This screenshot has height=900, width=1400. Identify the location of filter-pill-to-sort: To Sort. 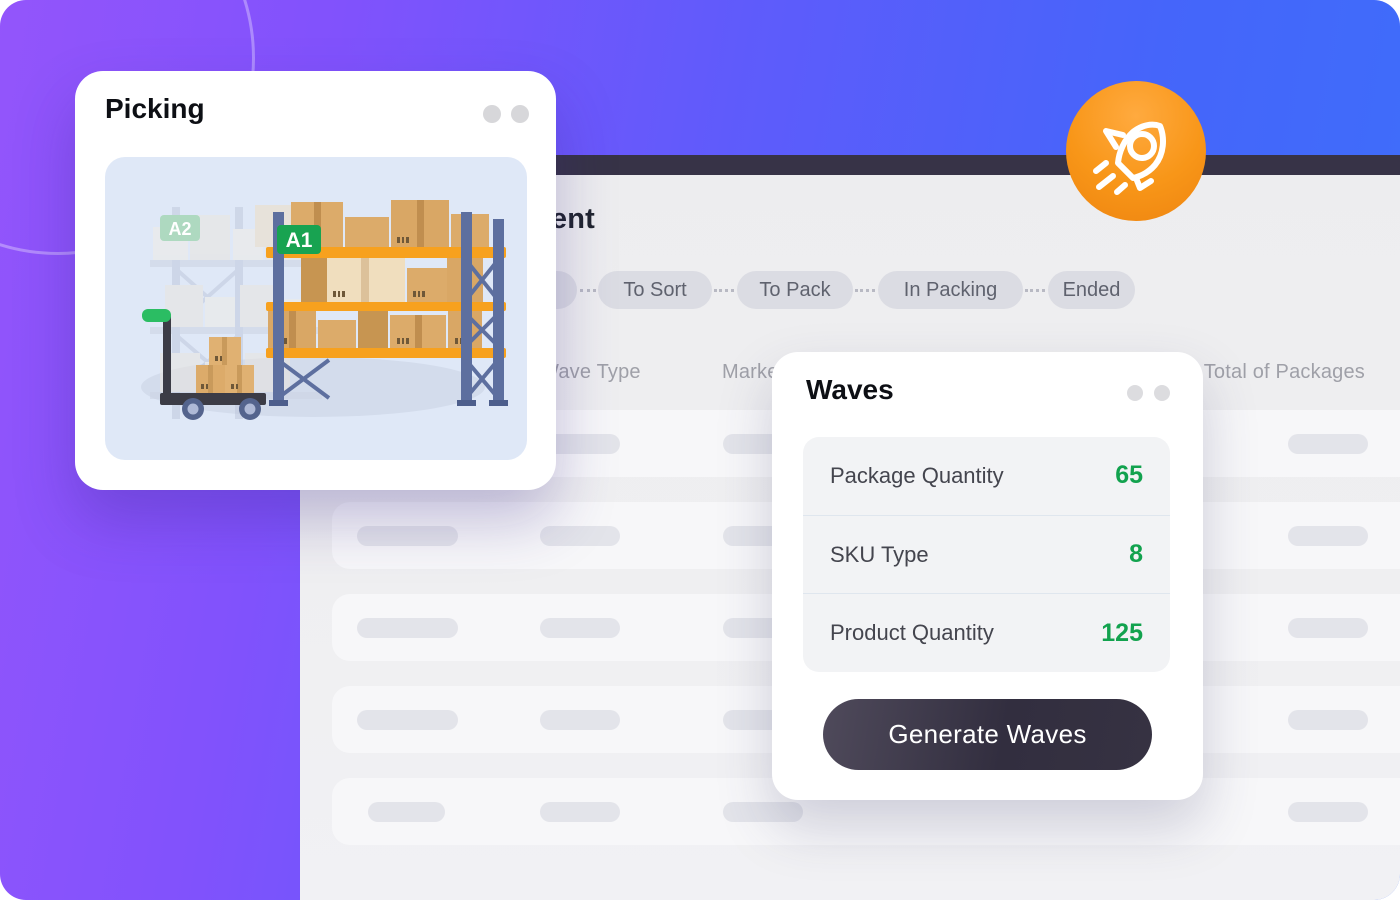
(655, 290).